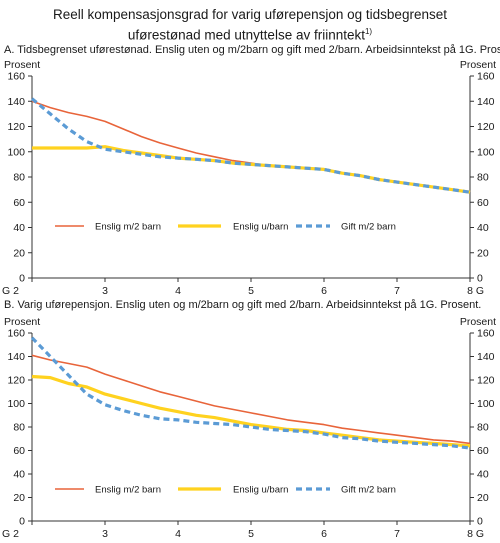 Image resolution: width=500 pixels, height=543 pixels. I want to click on panel-b-xtick-label: 6, so click(324, 534).